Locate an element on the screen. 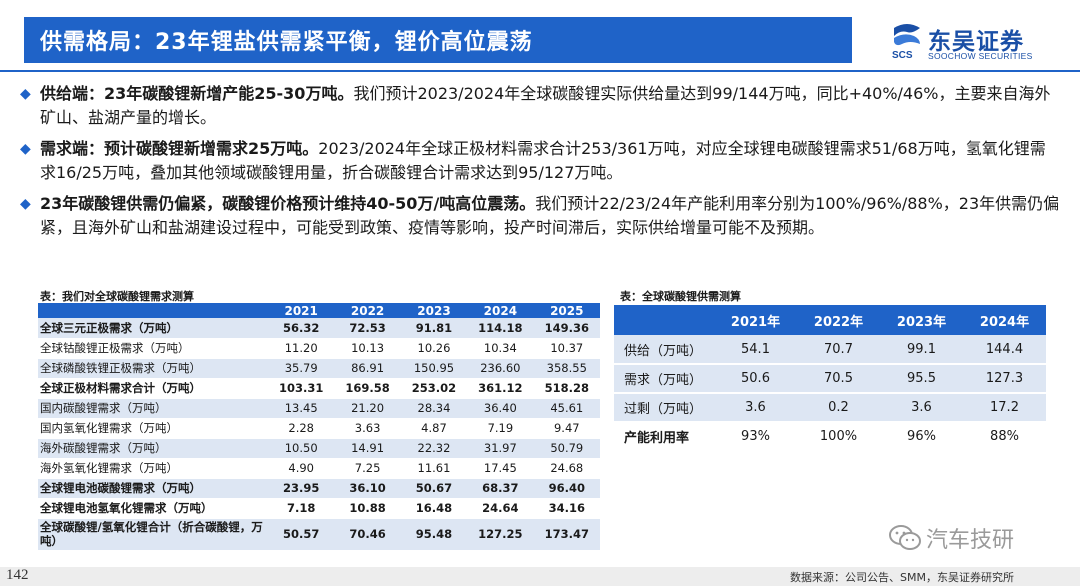  table-cell: 95.48 is located at coordinates (434, 534).